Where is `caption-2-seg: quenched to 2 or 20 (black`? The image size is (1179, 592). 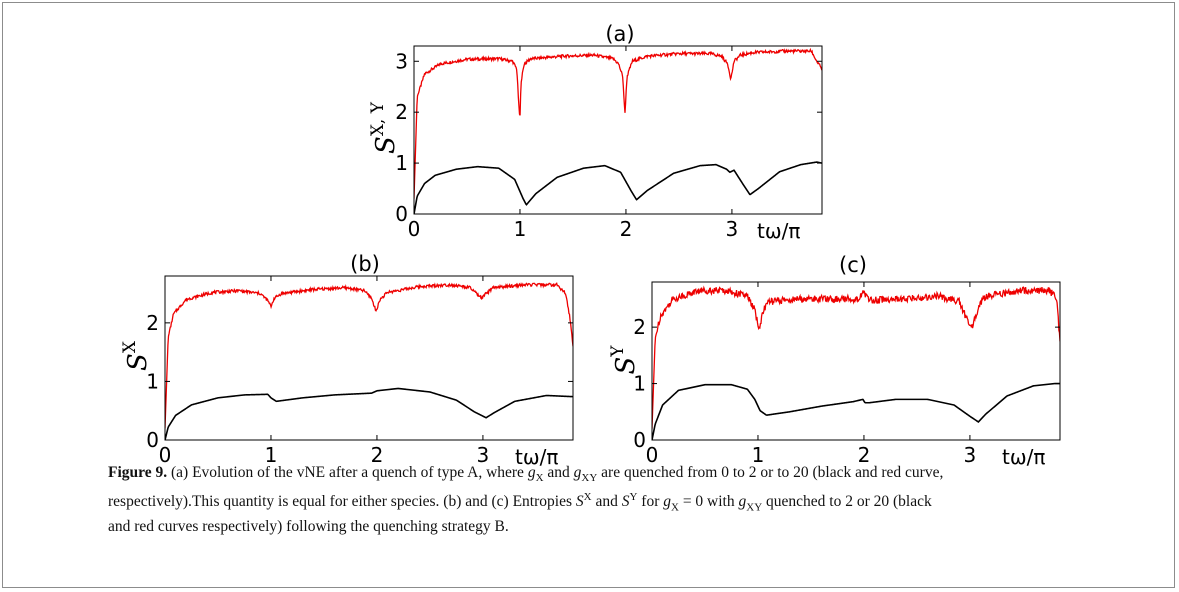
caption-2-seg: quenched to 2 or 20 (black is located at coordinates (847, 502).